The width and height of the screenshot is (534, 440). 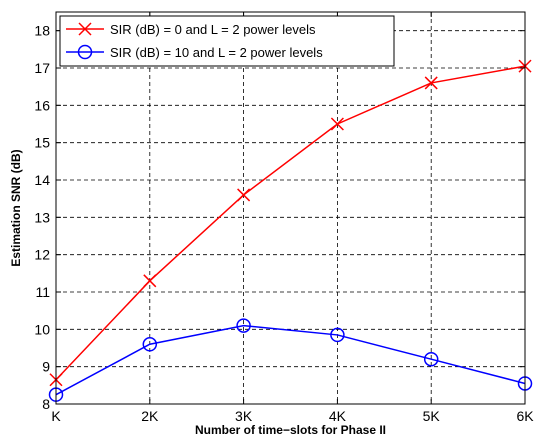 What do you see at coordinates (150, 416) in the screenshot?
I see `x-tick-label: 2K` at bounding box center [150, 416].